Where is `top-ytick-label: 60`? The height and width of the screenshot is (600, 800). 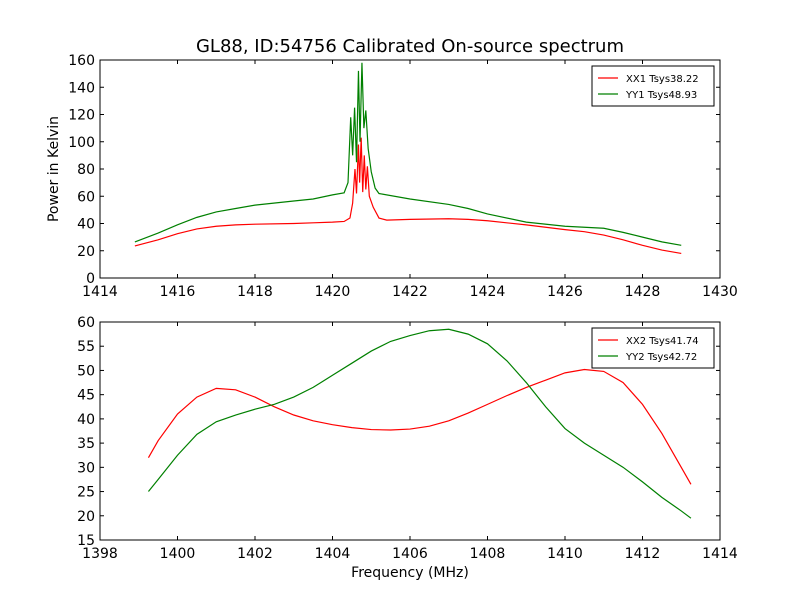
top-ytick-label: 60 is located at coordinates (86, 197).